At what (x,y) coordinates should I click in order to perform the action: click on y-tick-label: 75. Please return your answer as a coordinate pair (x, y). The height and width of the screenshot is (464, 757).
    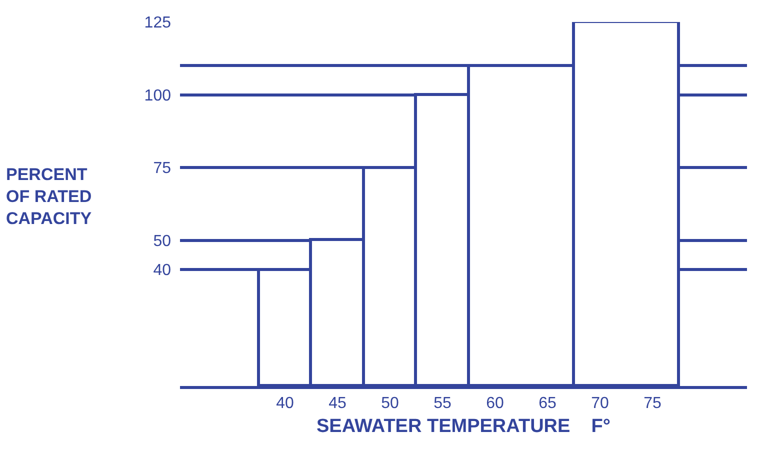
    Looking at the image, I should click on (162, 169).